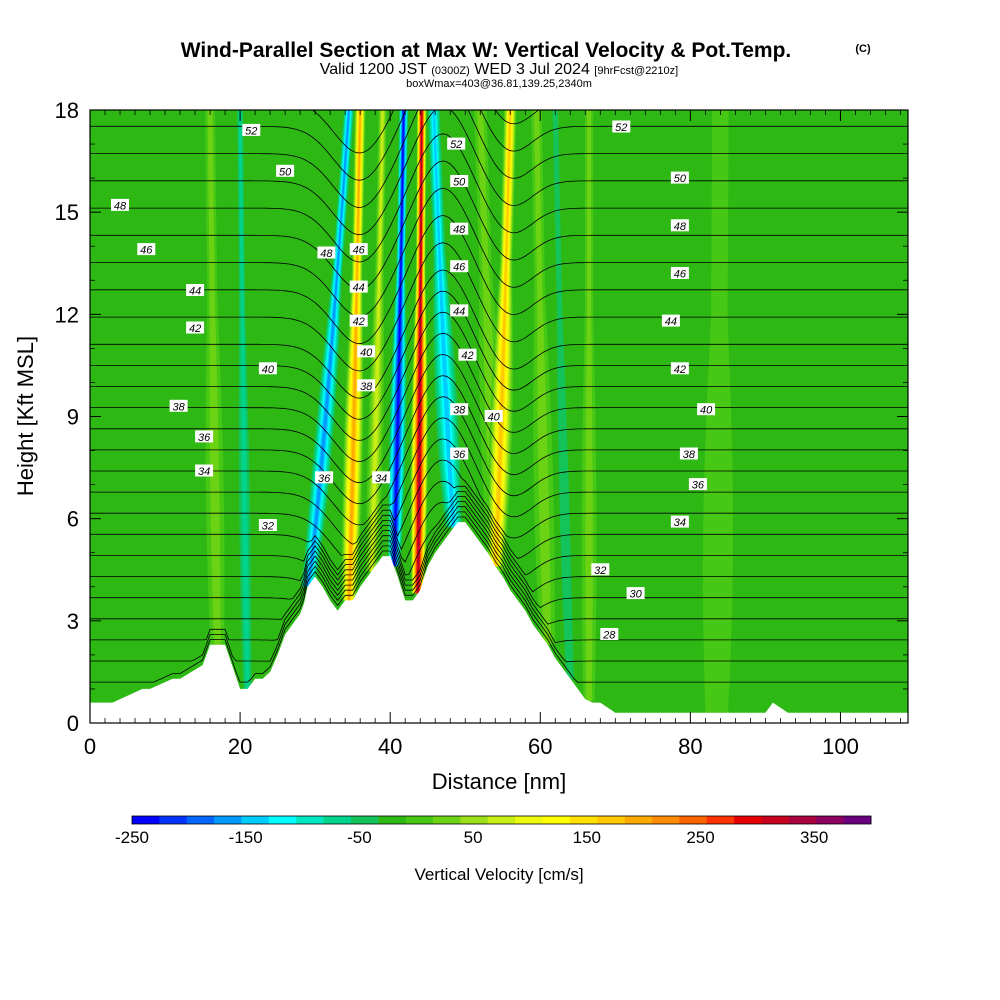 The image size is (1000, 1000). I want to click on colorbar-tick-label: -250, so click(132, 837).